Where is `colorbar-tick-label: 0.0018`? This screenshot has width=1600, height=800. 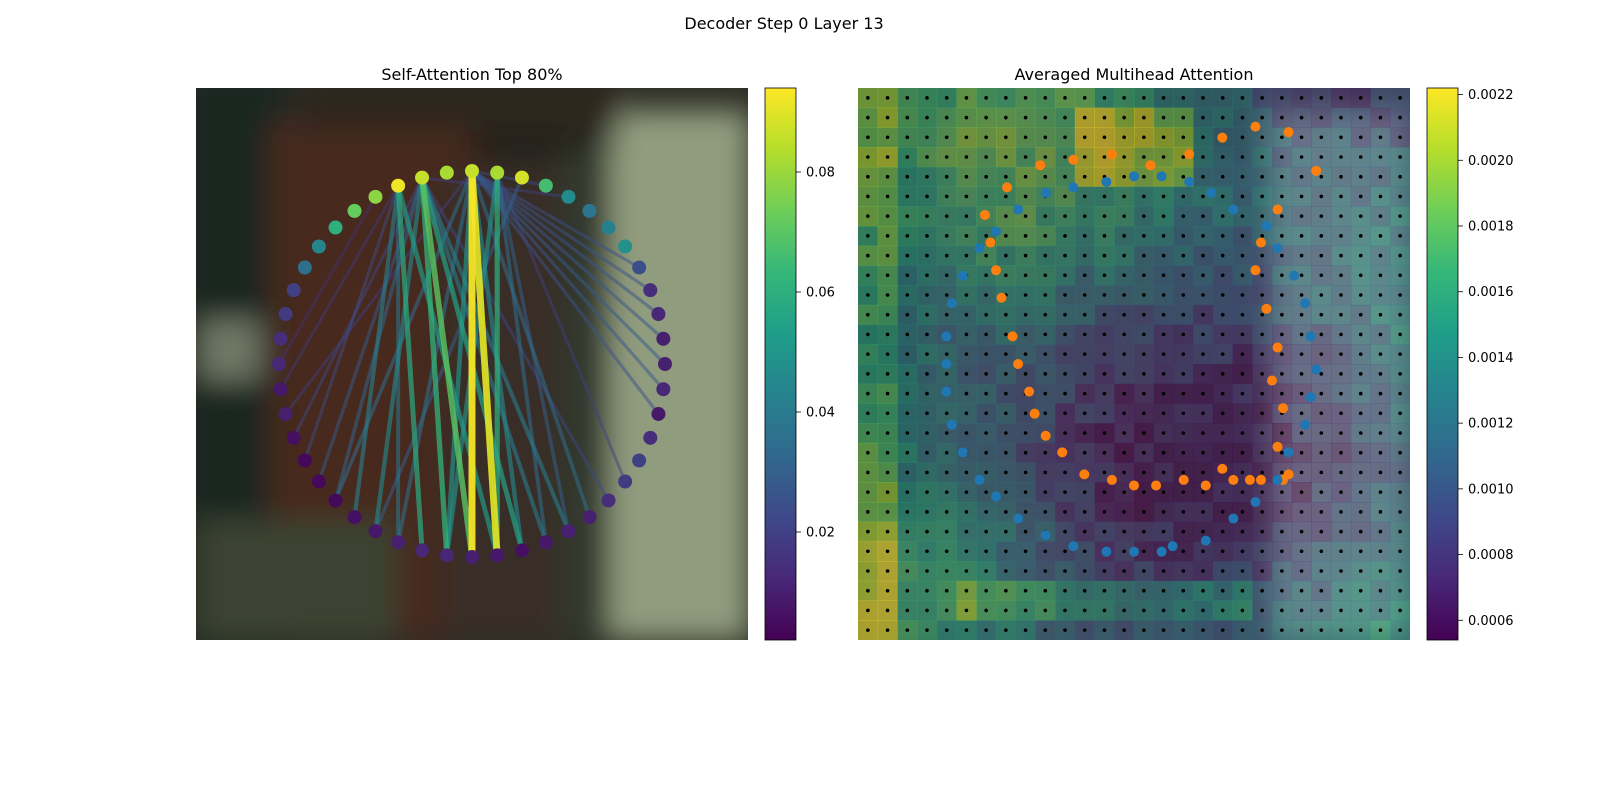
colorbar-tick-label: 0.0018 is located at coordinates (1491, 227).